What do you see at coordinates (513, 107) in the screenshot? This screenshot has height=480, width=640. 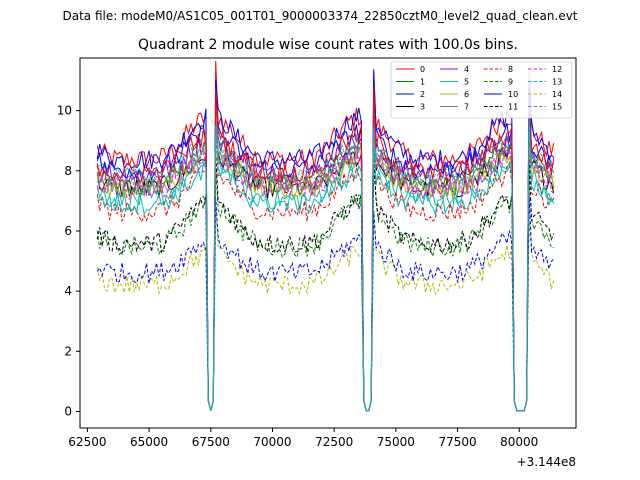 I see `legend-label-11: 11` at bounding box center [513, 107].